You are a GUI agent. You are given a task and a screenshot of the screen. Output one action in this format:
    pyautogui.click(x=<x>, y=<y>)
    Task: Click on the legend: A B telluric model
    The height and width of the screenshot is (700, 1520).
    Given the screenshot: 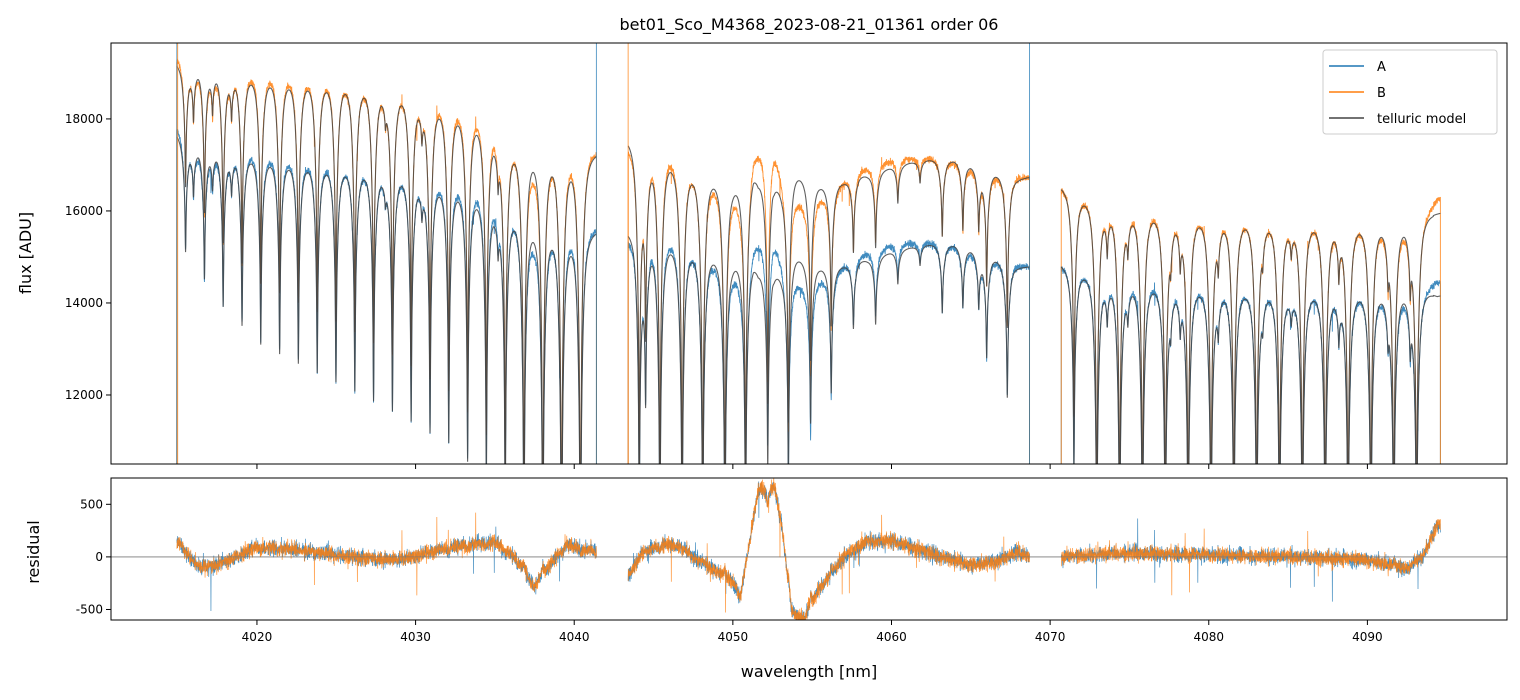 What is the action you would take?
    pyautogui.click(x=1410, y=92)
    